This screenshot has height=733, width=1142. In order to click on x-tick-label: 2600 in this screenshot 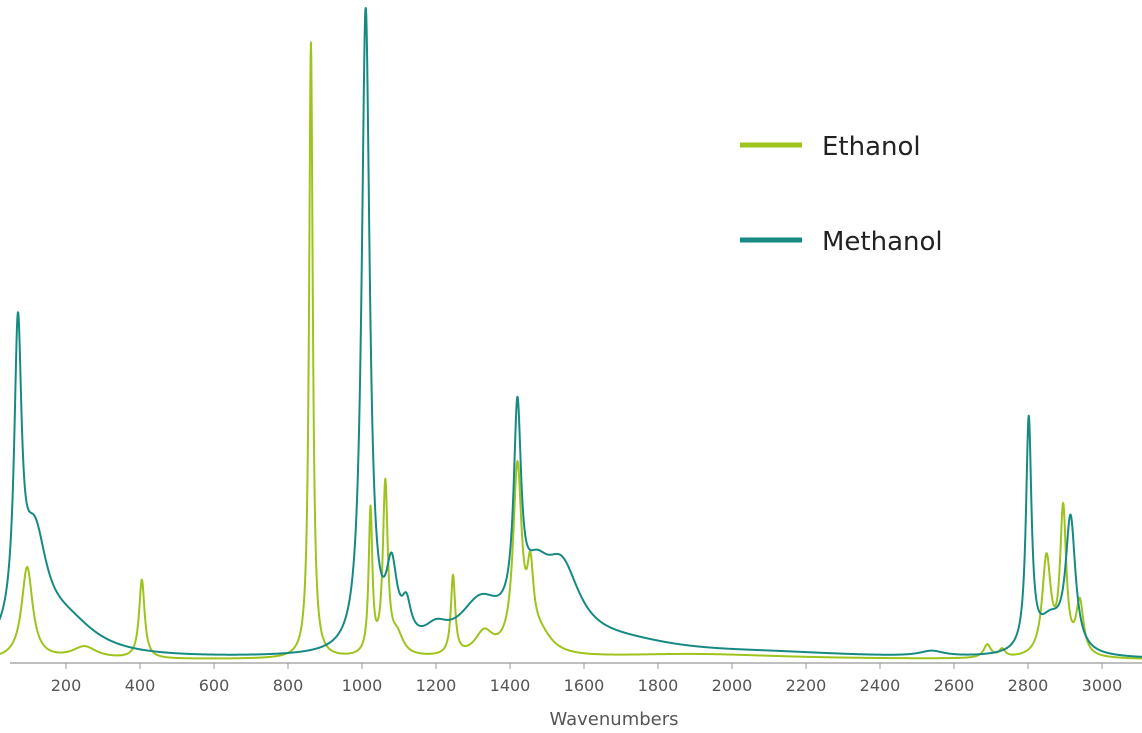, I will do `click(954, 685)`.